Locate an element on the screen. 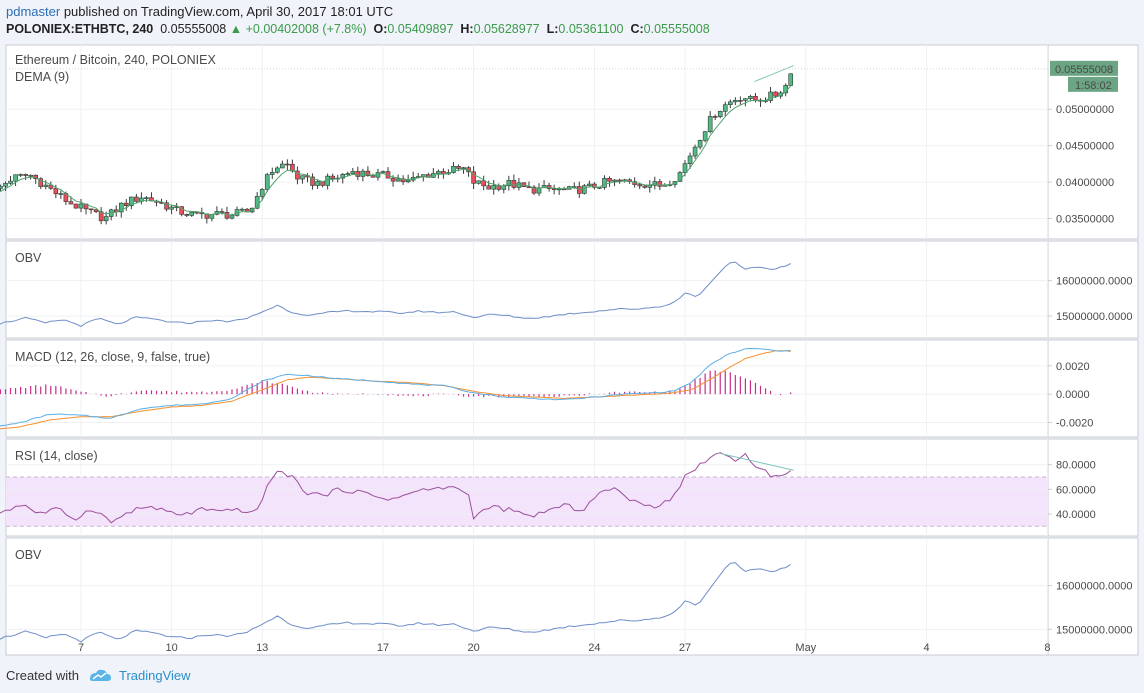 The width and height of the screenshot is (1144, 693). high-label: H: is located at coordinates (467, 29).